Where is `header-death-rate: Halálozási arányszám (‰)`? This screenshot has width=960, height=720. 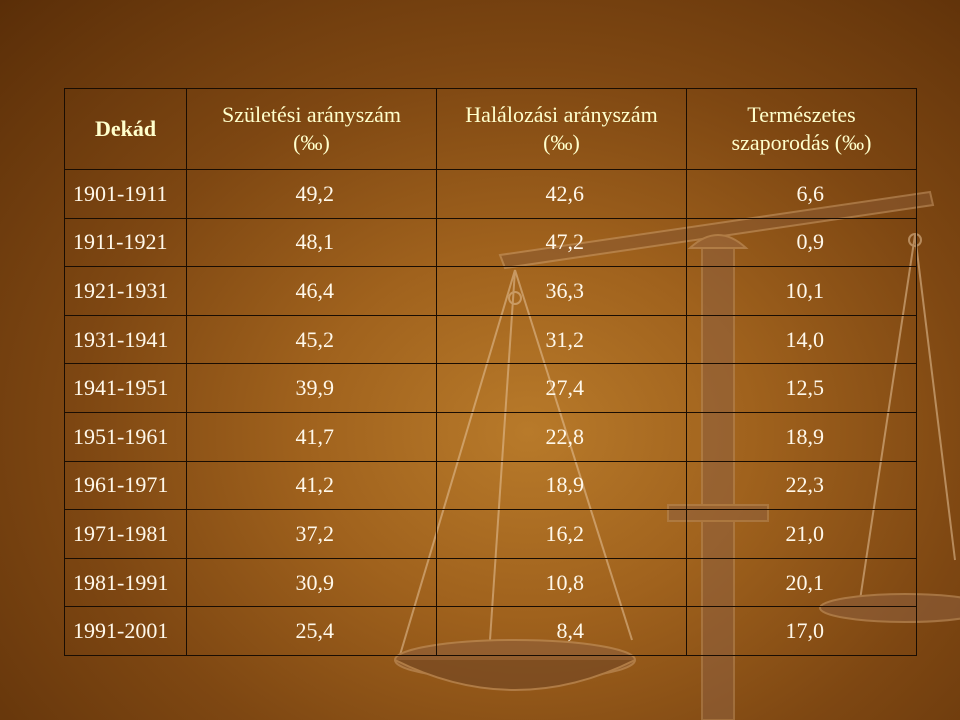
header-death-rate: Halálozási arányszám (‰) is located at coordinates (561, 129).